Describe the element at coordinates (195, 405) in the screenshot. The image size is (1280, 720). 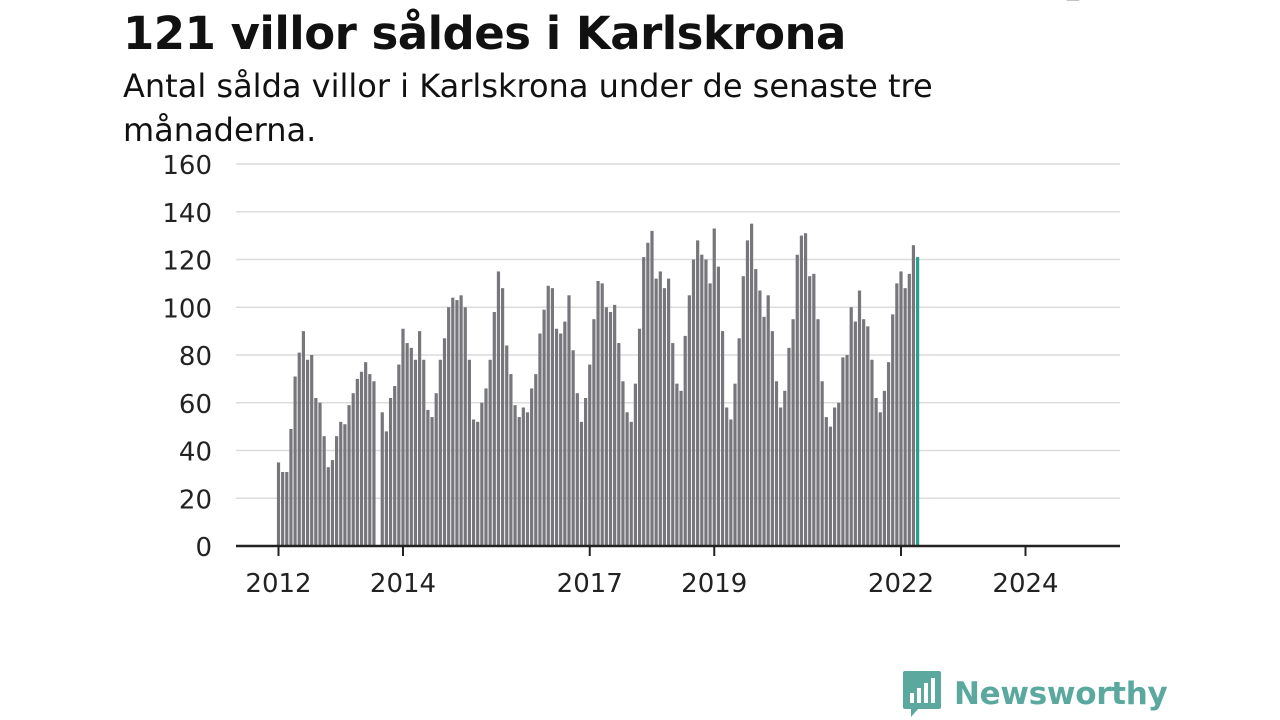
I see `y-tick-label: 60` at that location.